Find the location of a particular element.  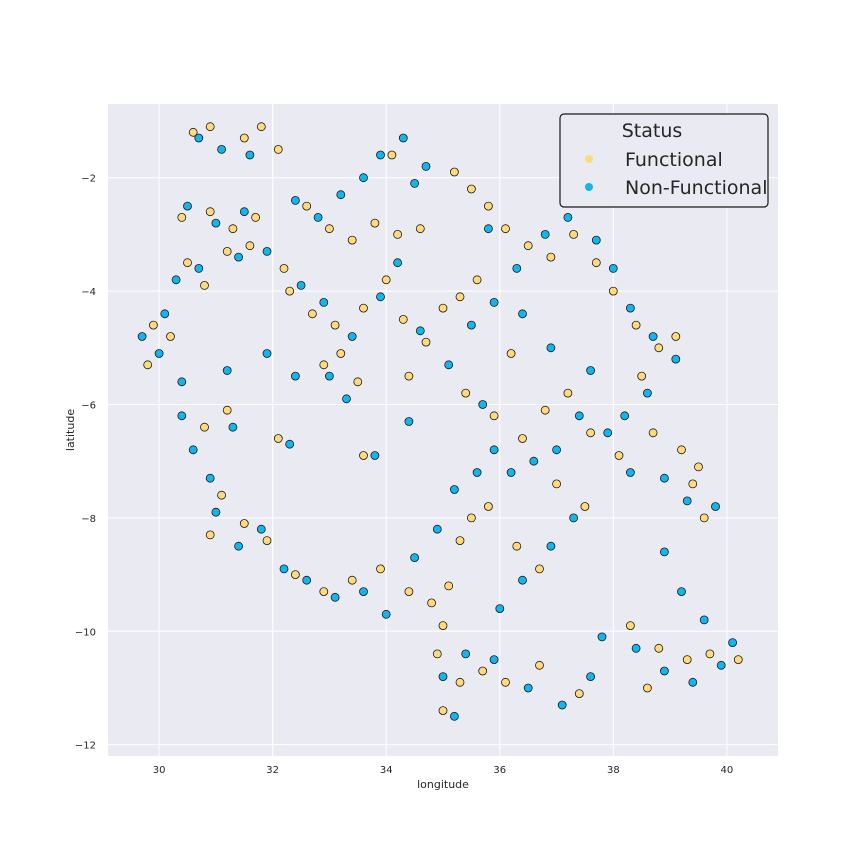

legend: Status Functional Non-Functional is located at coordinates (664, 160).